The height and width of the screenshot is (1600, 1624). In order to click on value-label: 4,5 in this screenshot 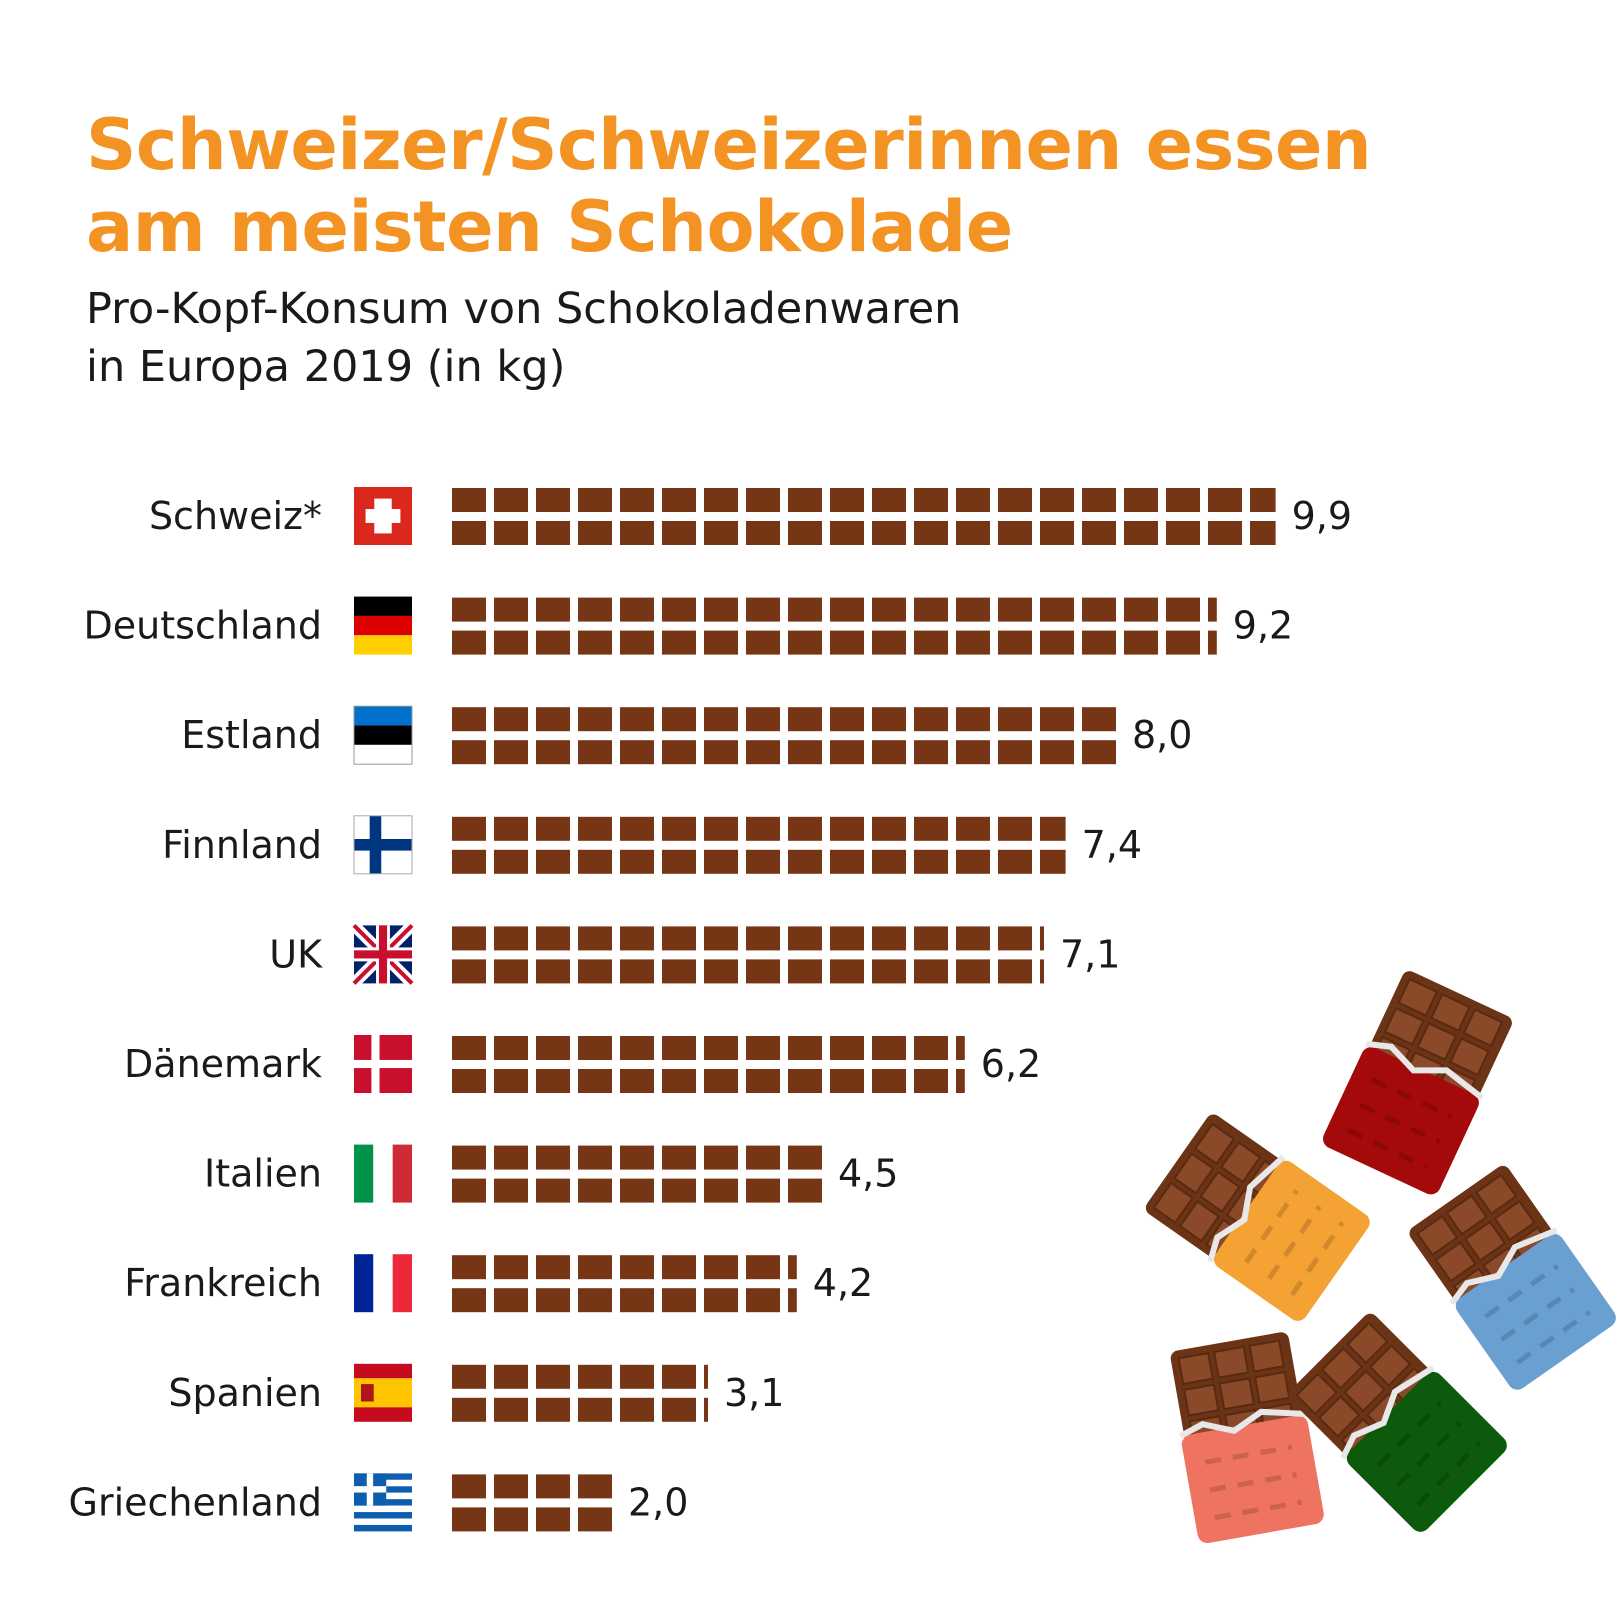, I will do `click(868, 1174)`.